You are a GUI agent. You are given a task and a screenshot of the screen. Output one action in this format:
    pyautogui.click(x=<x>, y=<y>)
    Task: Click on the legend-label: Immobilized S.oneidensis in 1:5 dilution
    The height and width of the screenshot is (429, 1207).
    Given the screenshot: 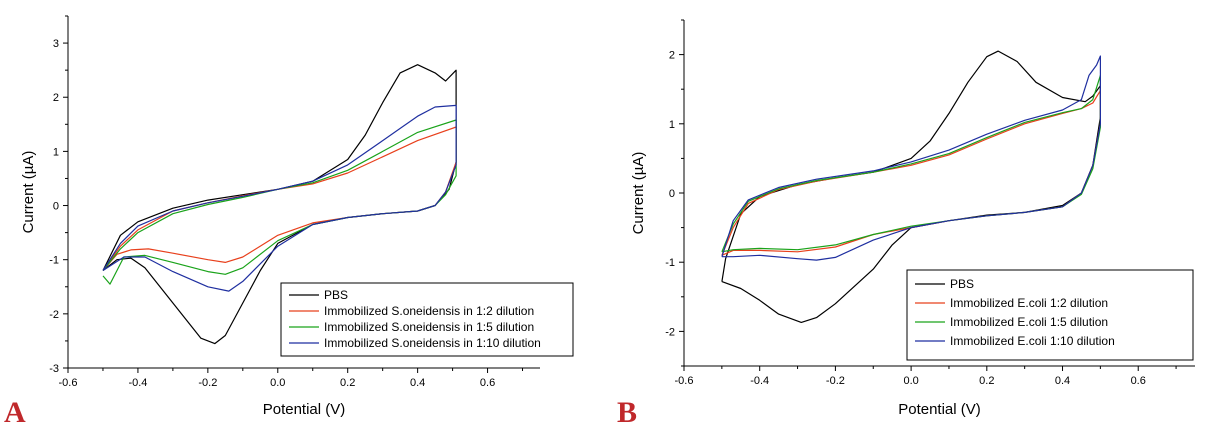 What is the action you would take?
    pyautogui.click(x=429, y=327)
    